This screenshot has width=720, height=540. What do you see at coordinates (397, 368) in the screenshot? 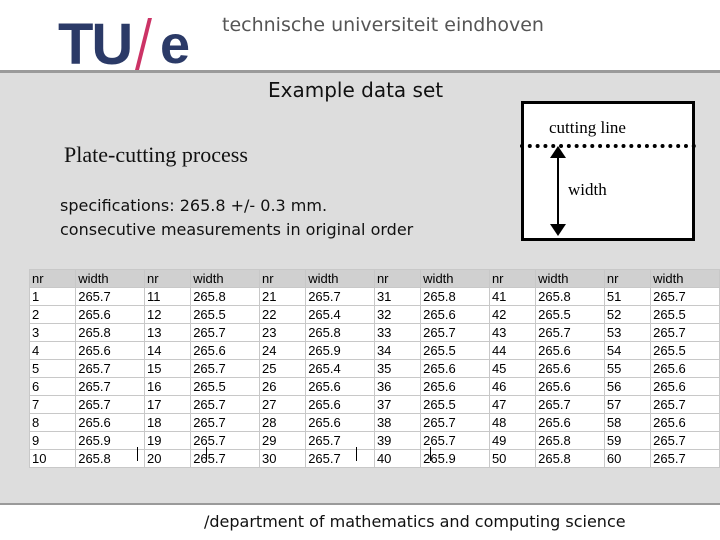
I see `cell-nr: 35` at bounding box center [397, 368].